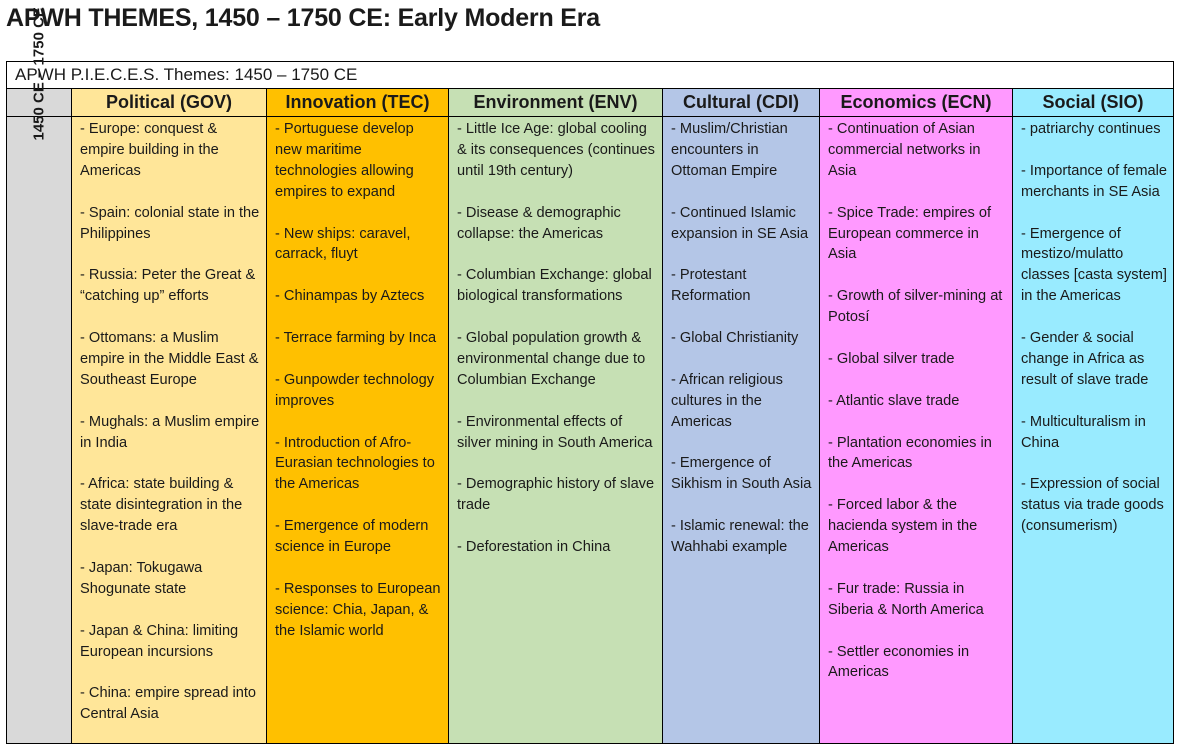  I want to click on list-item: - Protestant Reformation, so click(711, 286).